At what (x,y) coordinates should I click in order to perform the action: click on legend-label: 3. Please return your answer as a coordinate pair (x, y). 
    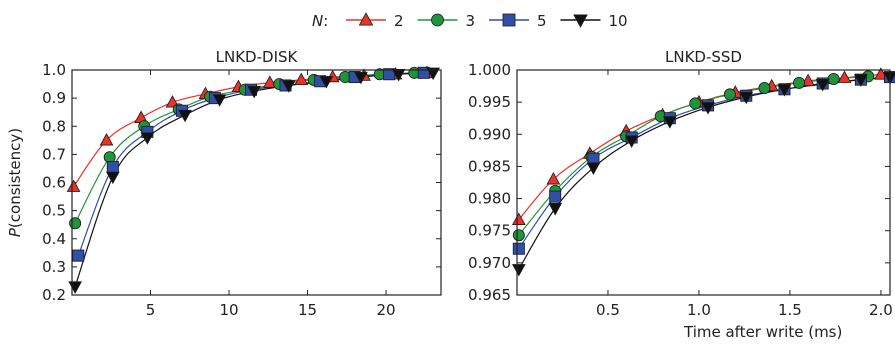
    Looking at the image, I should click on (471, 21).